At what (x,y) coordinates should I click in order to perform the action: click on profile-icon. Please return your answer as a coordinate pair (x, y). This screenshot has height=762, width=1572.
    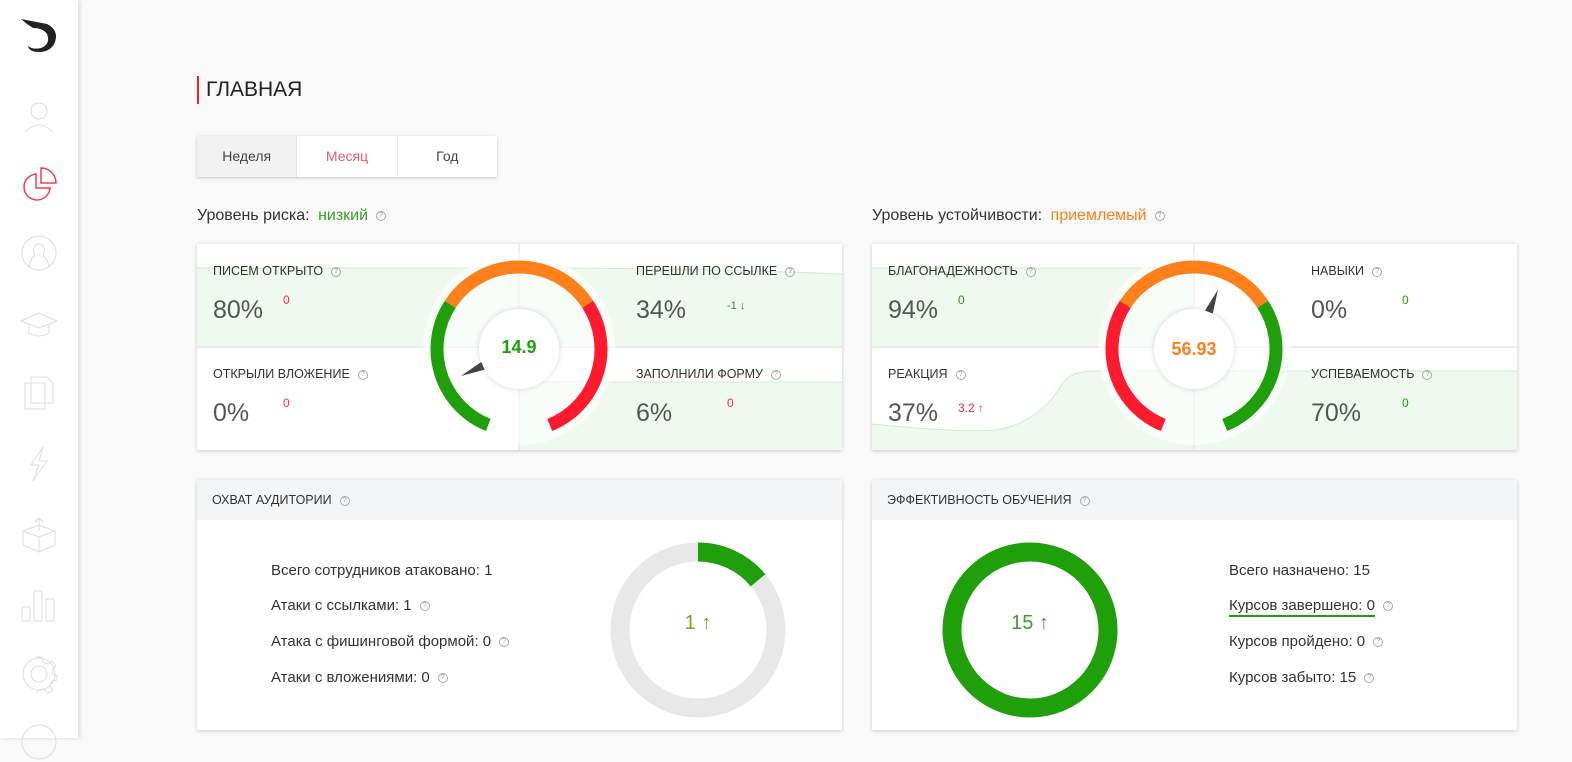
    Looking at the image, I should click on (39, 253).